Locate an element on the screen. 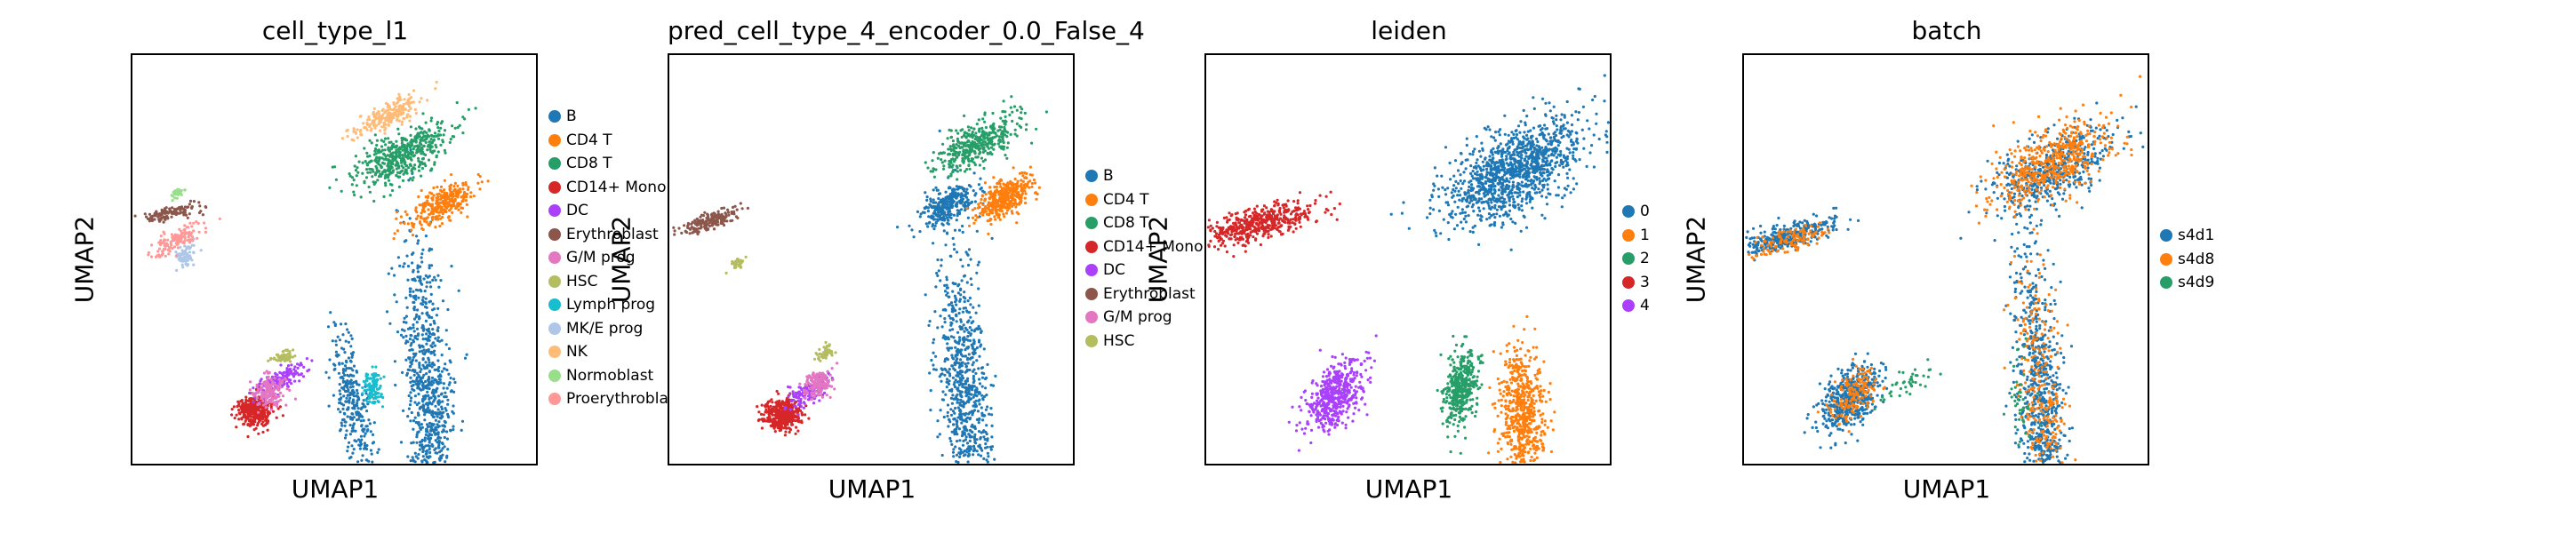 This screenshot has height=533, width=2576. legend-label: CD4 T is located at coordinates (589, 140).